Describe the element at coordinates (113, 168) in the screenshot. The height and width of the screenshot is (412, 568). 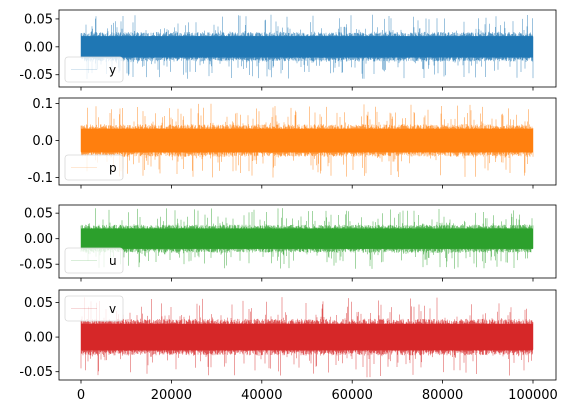
I see `legend-label: p` at that location.